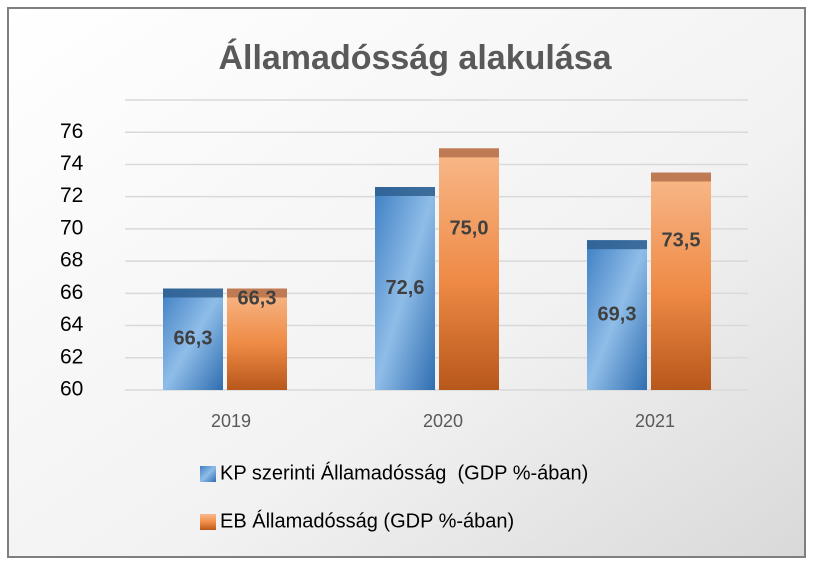  Describe the element at coordinates (681, 241) in the screenshot. I see `value-label: 73,5` at that location.